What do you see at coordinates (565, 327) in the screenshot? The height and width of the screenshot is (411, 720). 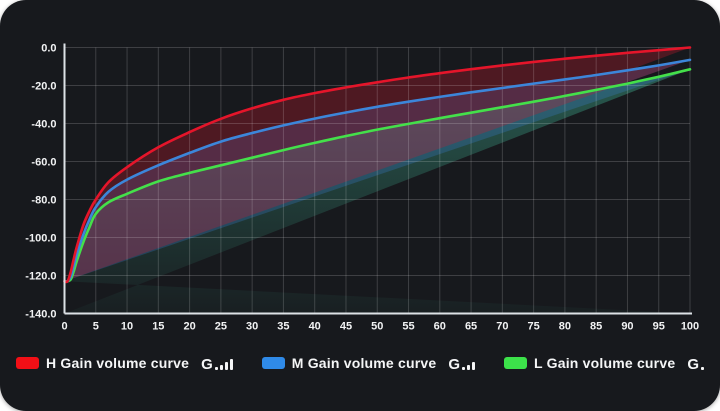 I see `x-tick-label: 80` at bounding box center [565, 327].